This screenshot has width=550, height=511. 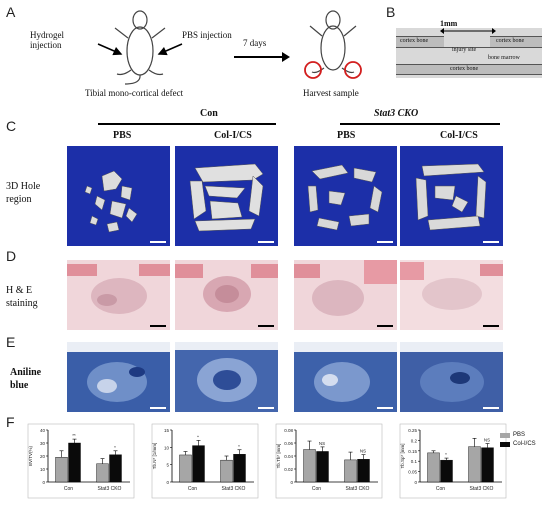 What do you see at coordinates (464, 69) in the screenshot?
I see `cortex-bottom-label: cortex bone` at bounding box center [464, 69].